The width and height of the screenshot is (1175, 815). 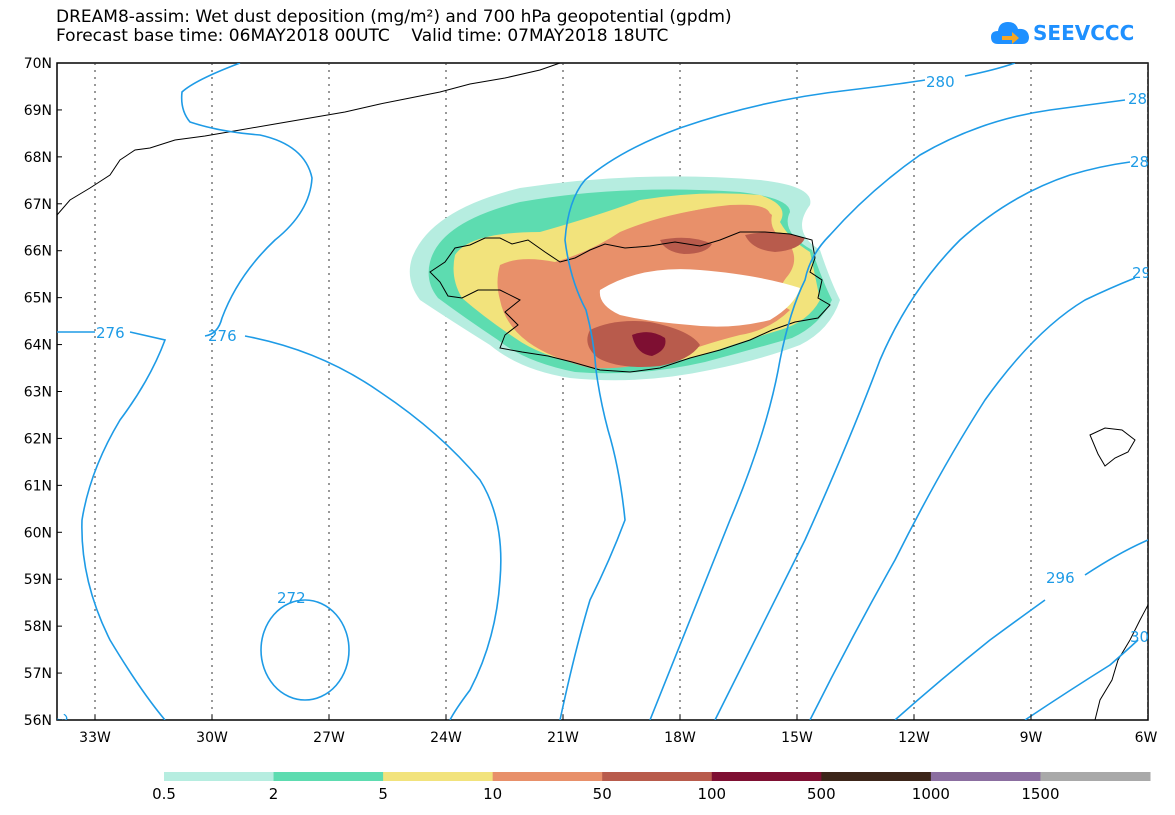 I want to click on coast-iceland, so click(x=630, y=302).